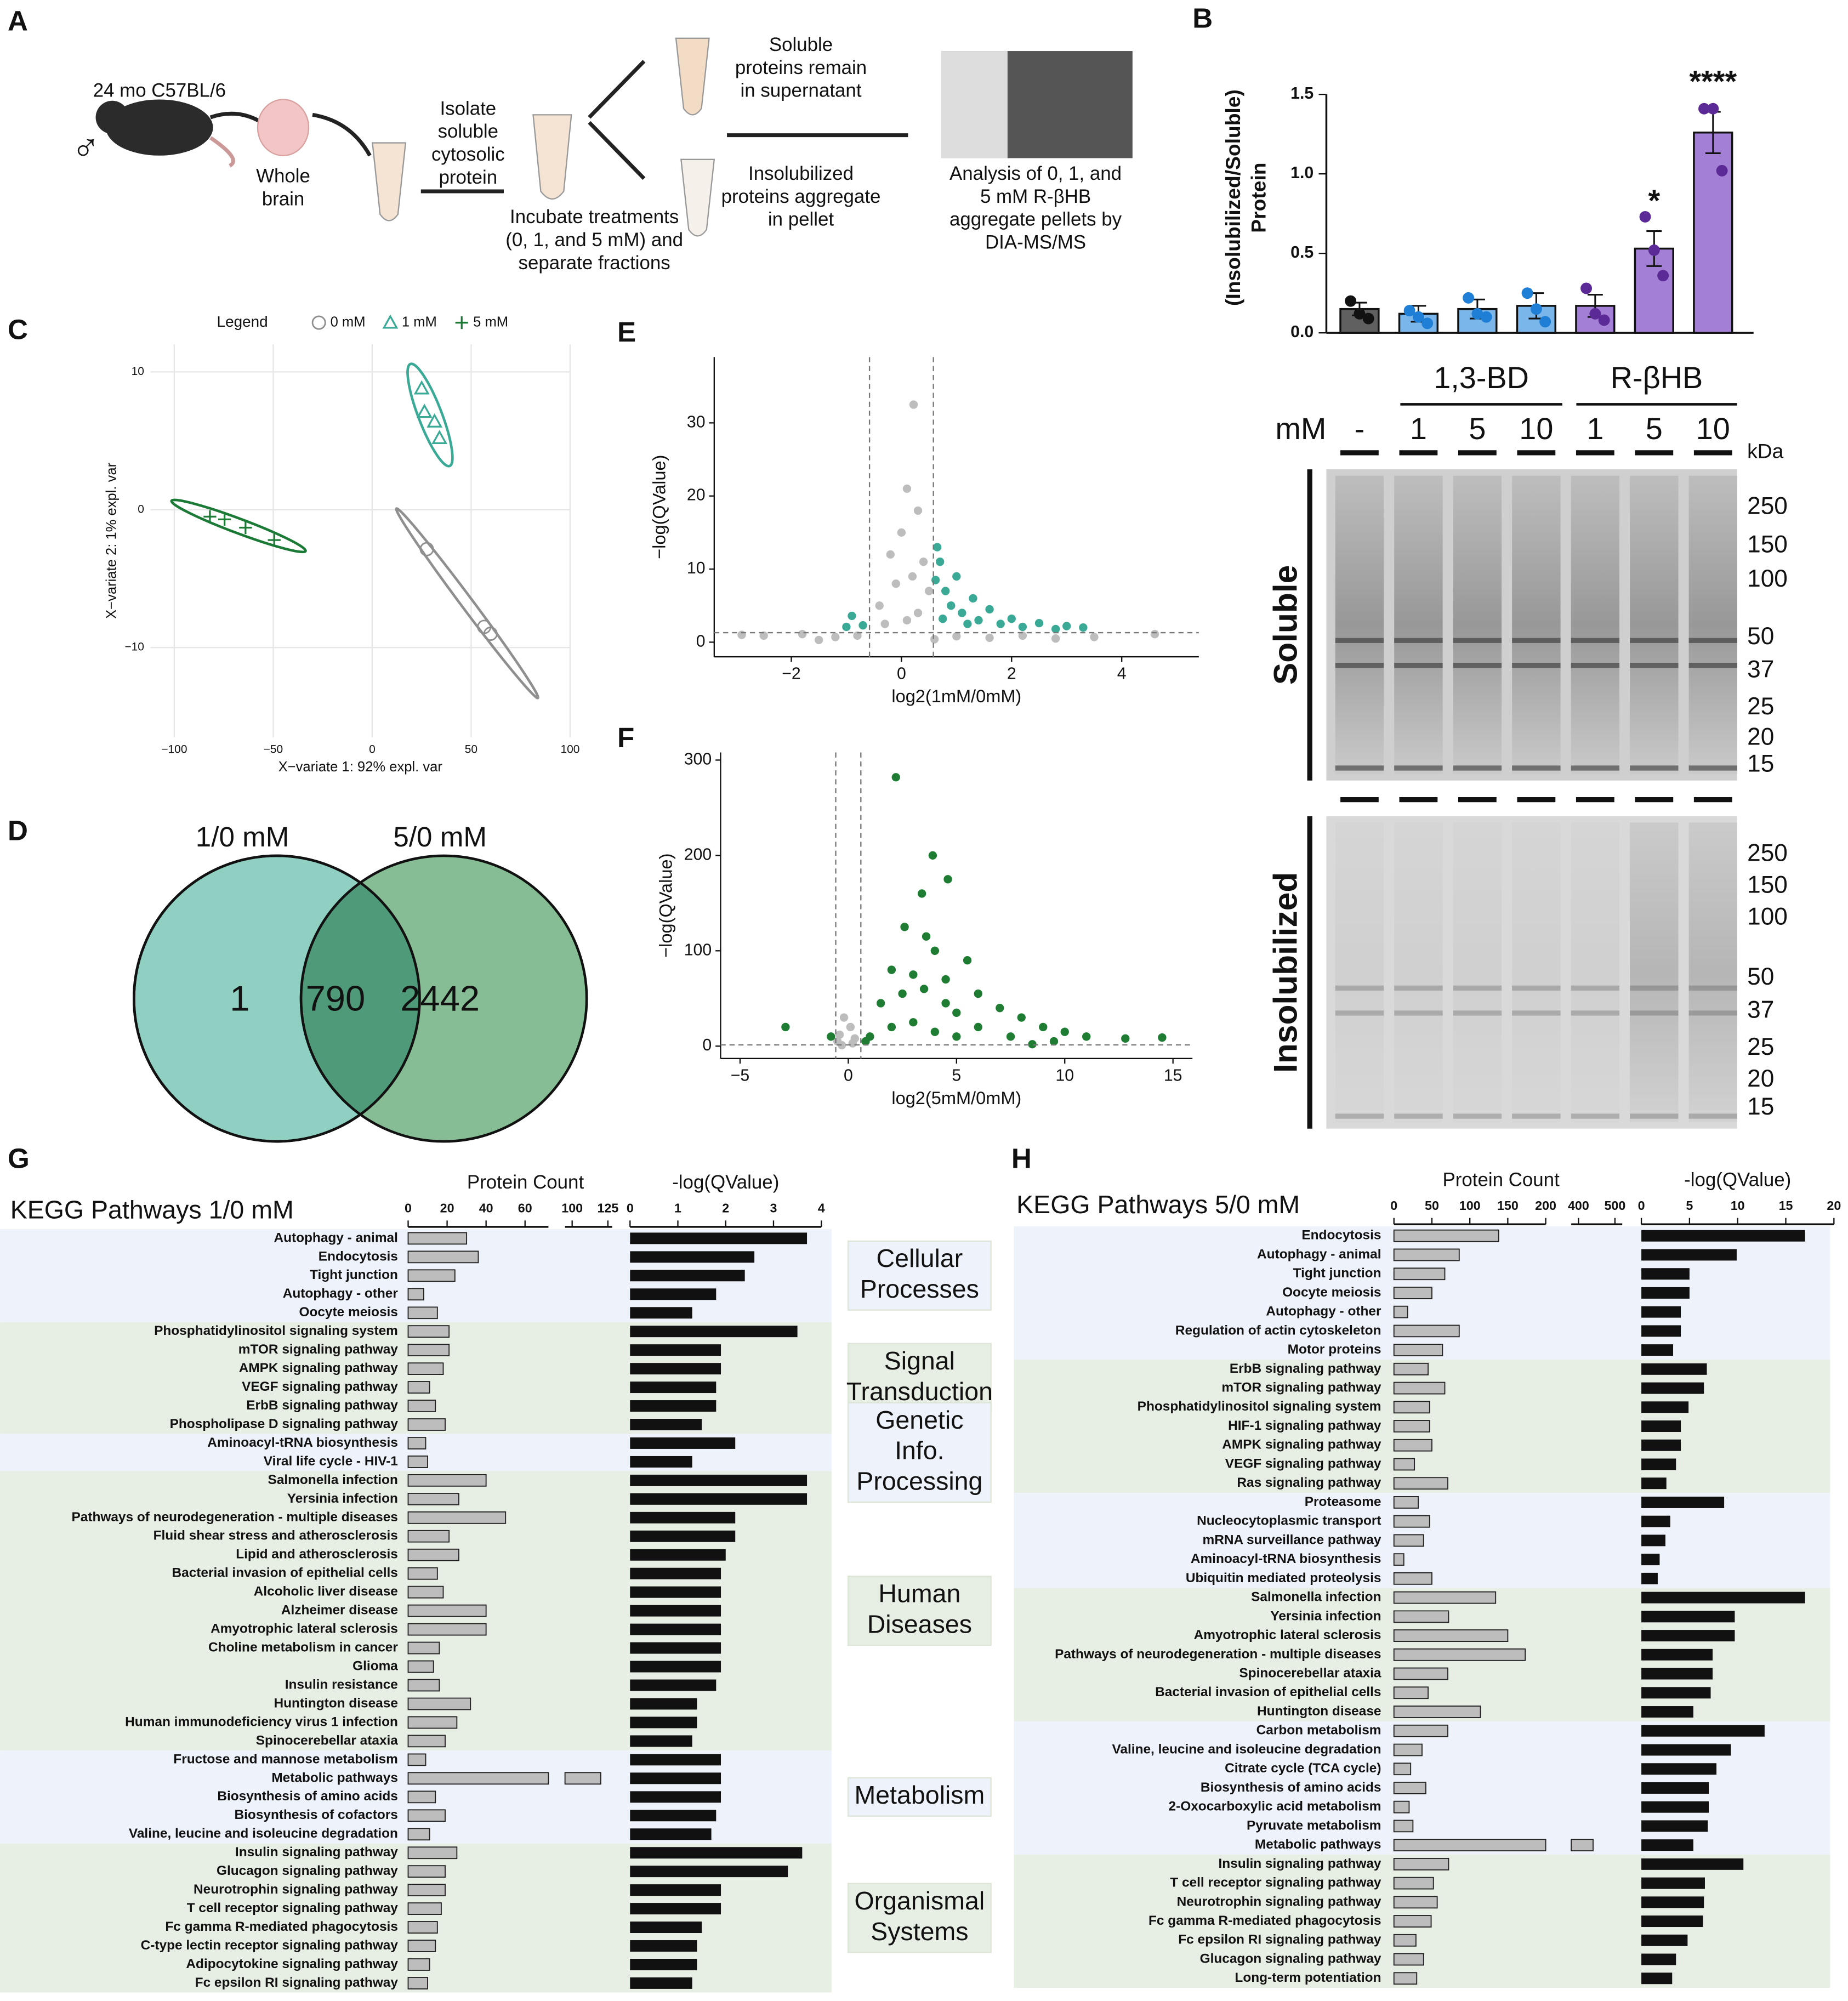  I want to click on step-text: aggregate pellets by, so click(1035, 219).